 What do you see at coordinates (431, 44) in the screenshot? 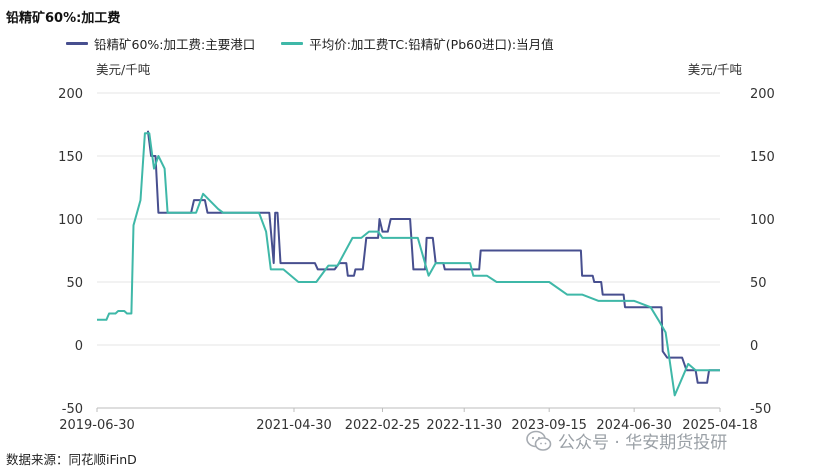
I see `legend-label-series-2: 平均价:加工费TC:铅精矿(Pb60进口):当月值` at bounding box center [431, 44].